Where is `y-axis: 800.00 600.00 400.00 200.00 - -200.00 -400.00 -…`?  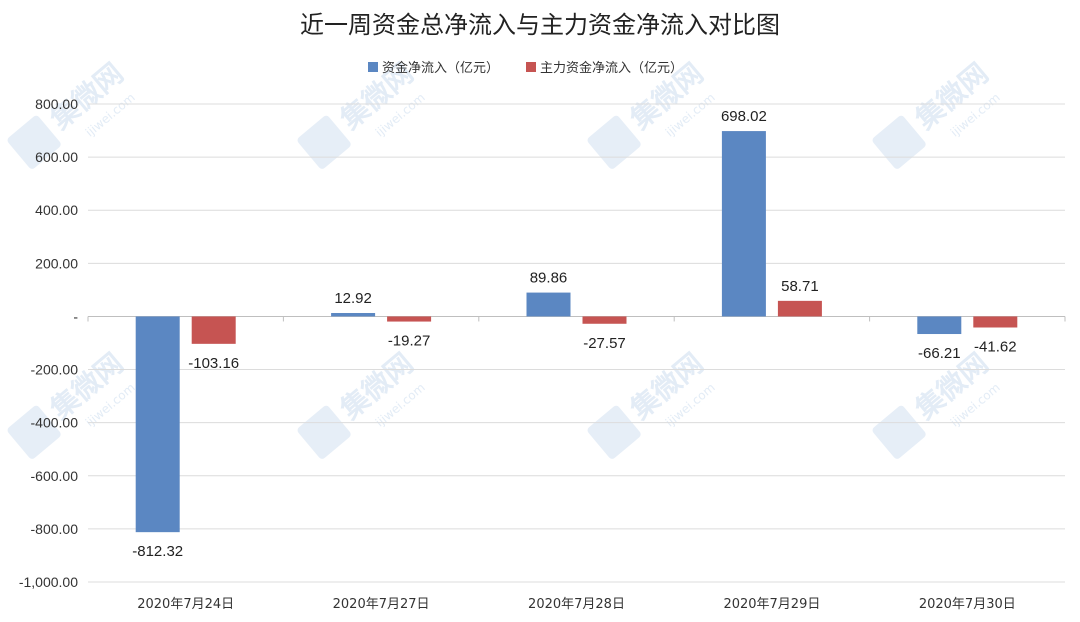 y-axis: 800.00 600.00 400.00 200.00 - -200.00 -400.00 -… is located at coordinates (49, 343).